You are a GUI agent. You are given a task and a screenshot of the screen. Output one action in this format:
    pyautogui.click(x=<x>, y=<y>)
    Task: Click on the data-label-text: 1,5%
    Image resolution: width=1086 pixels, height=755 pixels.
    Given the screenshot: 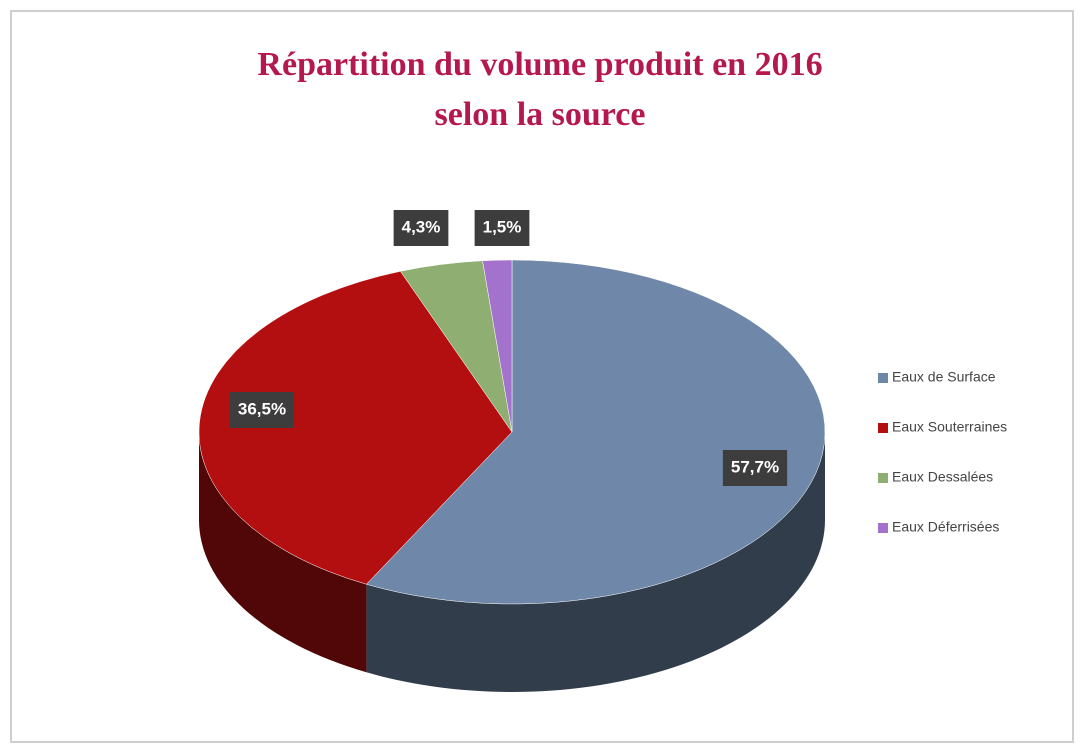 What is the action you would take?
    pyautogui.click(x=502, y=226)
    